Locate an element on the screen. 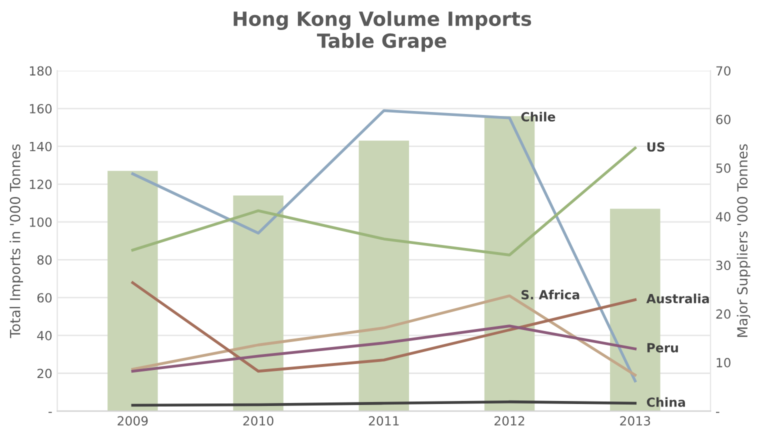  x-tick-label: 2012 is located at coordinates (509, 421).